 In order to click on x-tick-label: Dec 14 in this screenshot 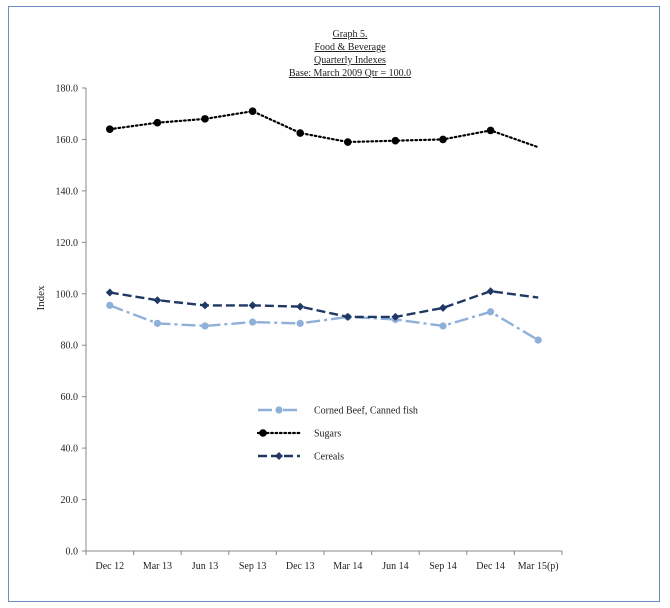, I will do `click(490, 566)`.